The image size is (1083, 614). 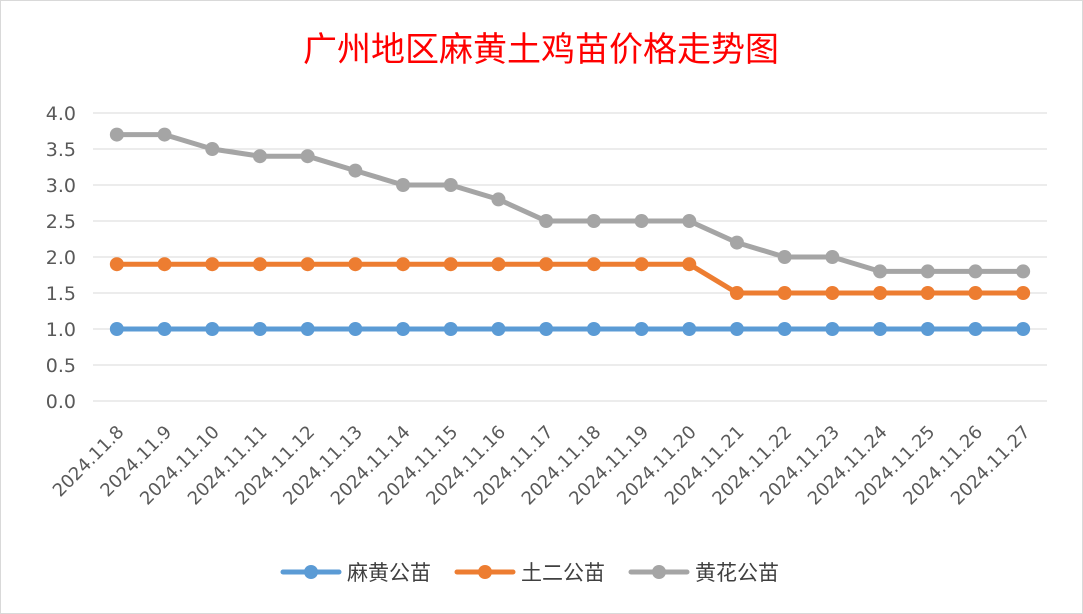 What do you see at coordinates (61, 330) in the screenshot?
I see `y-tick-label: 1.0` at bounding box center [61, 330].